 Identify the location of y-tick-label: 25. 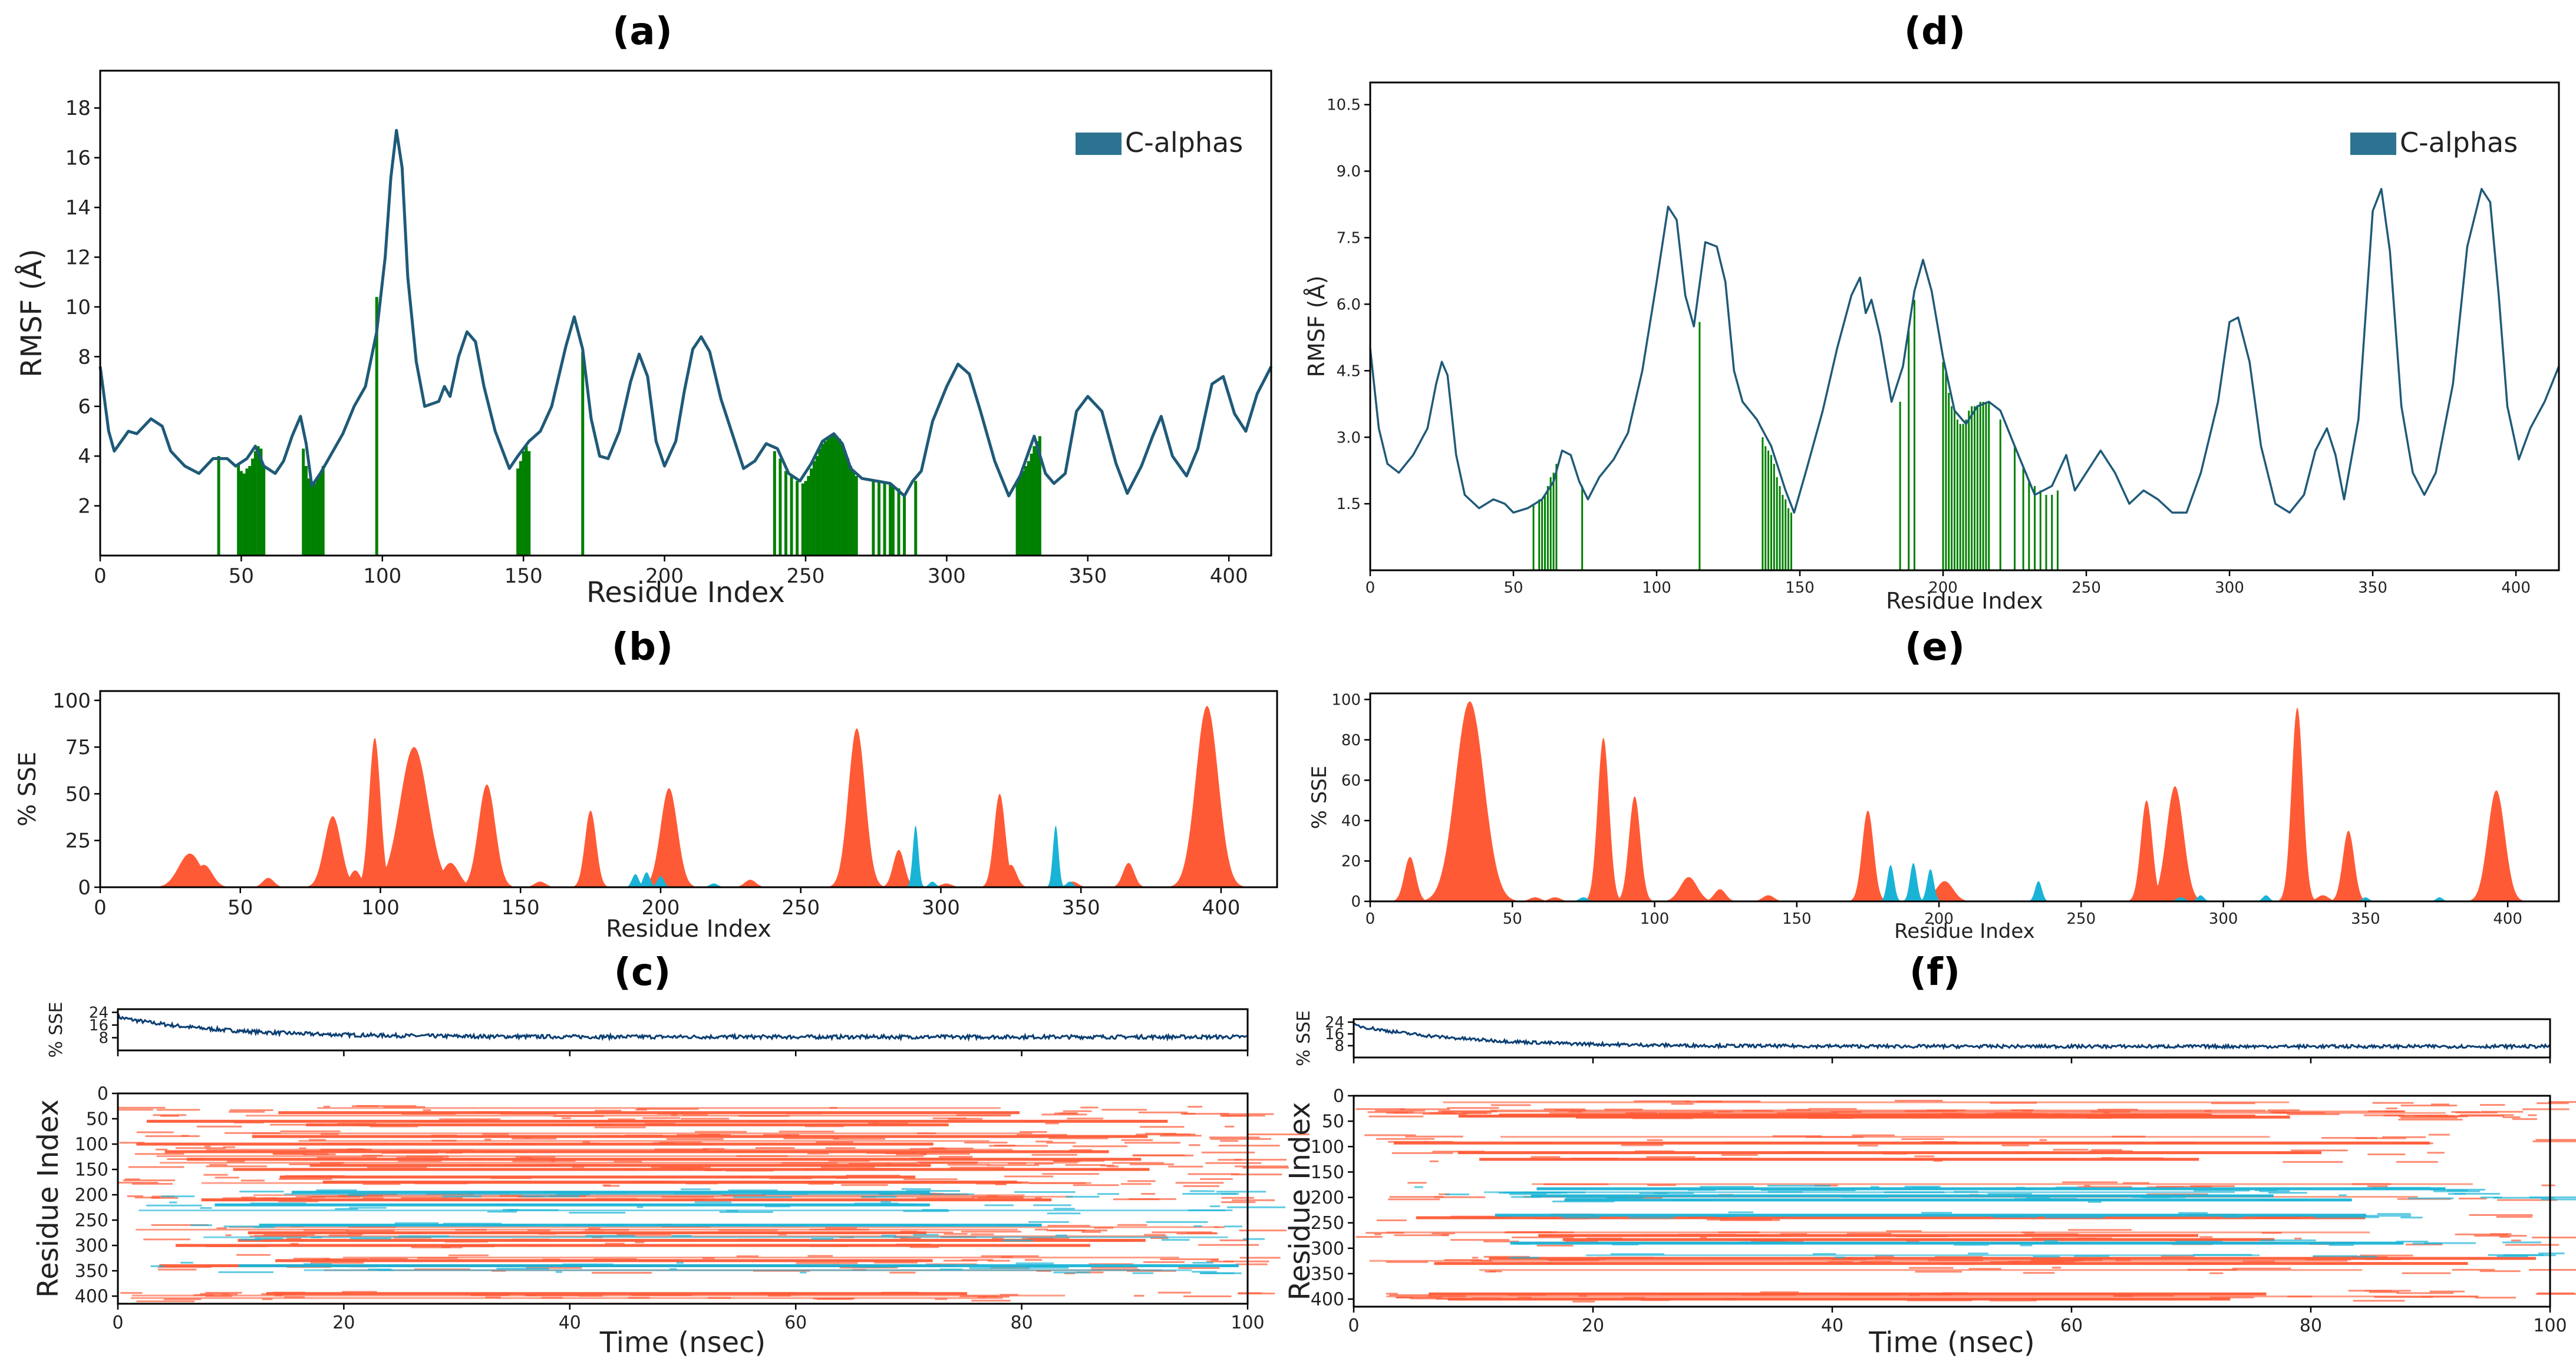
(78, 841).